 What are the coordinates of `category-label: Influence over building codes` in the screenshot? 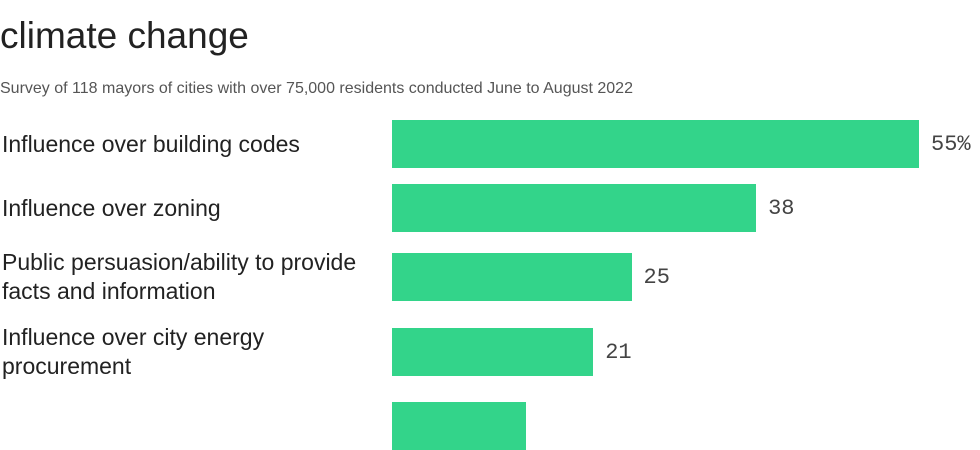 It's located at (151, 143).